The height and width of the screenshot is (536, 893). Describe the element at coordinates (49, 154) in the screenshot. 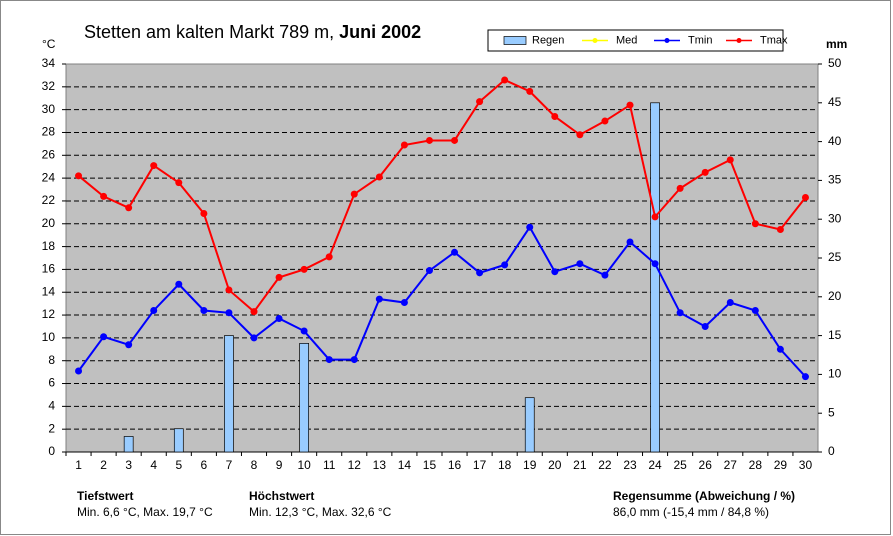

I see `y-tick-label: 26` at that location.